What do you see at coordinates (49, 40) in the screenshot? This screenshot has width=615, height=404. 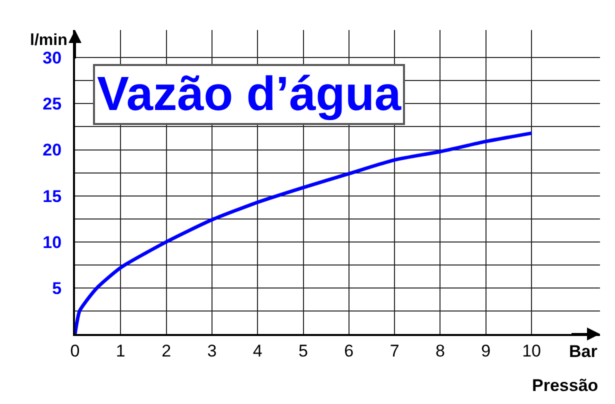 I see `y-axis-title: l/min` at bounding box center [49, 40].